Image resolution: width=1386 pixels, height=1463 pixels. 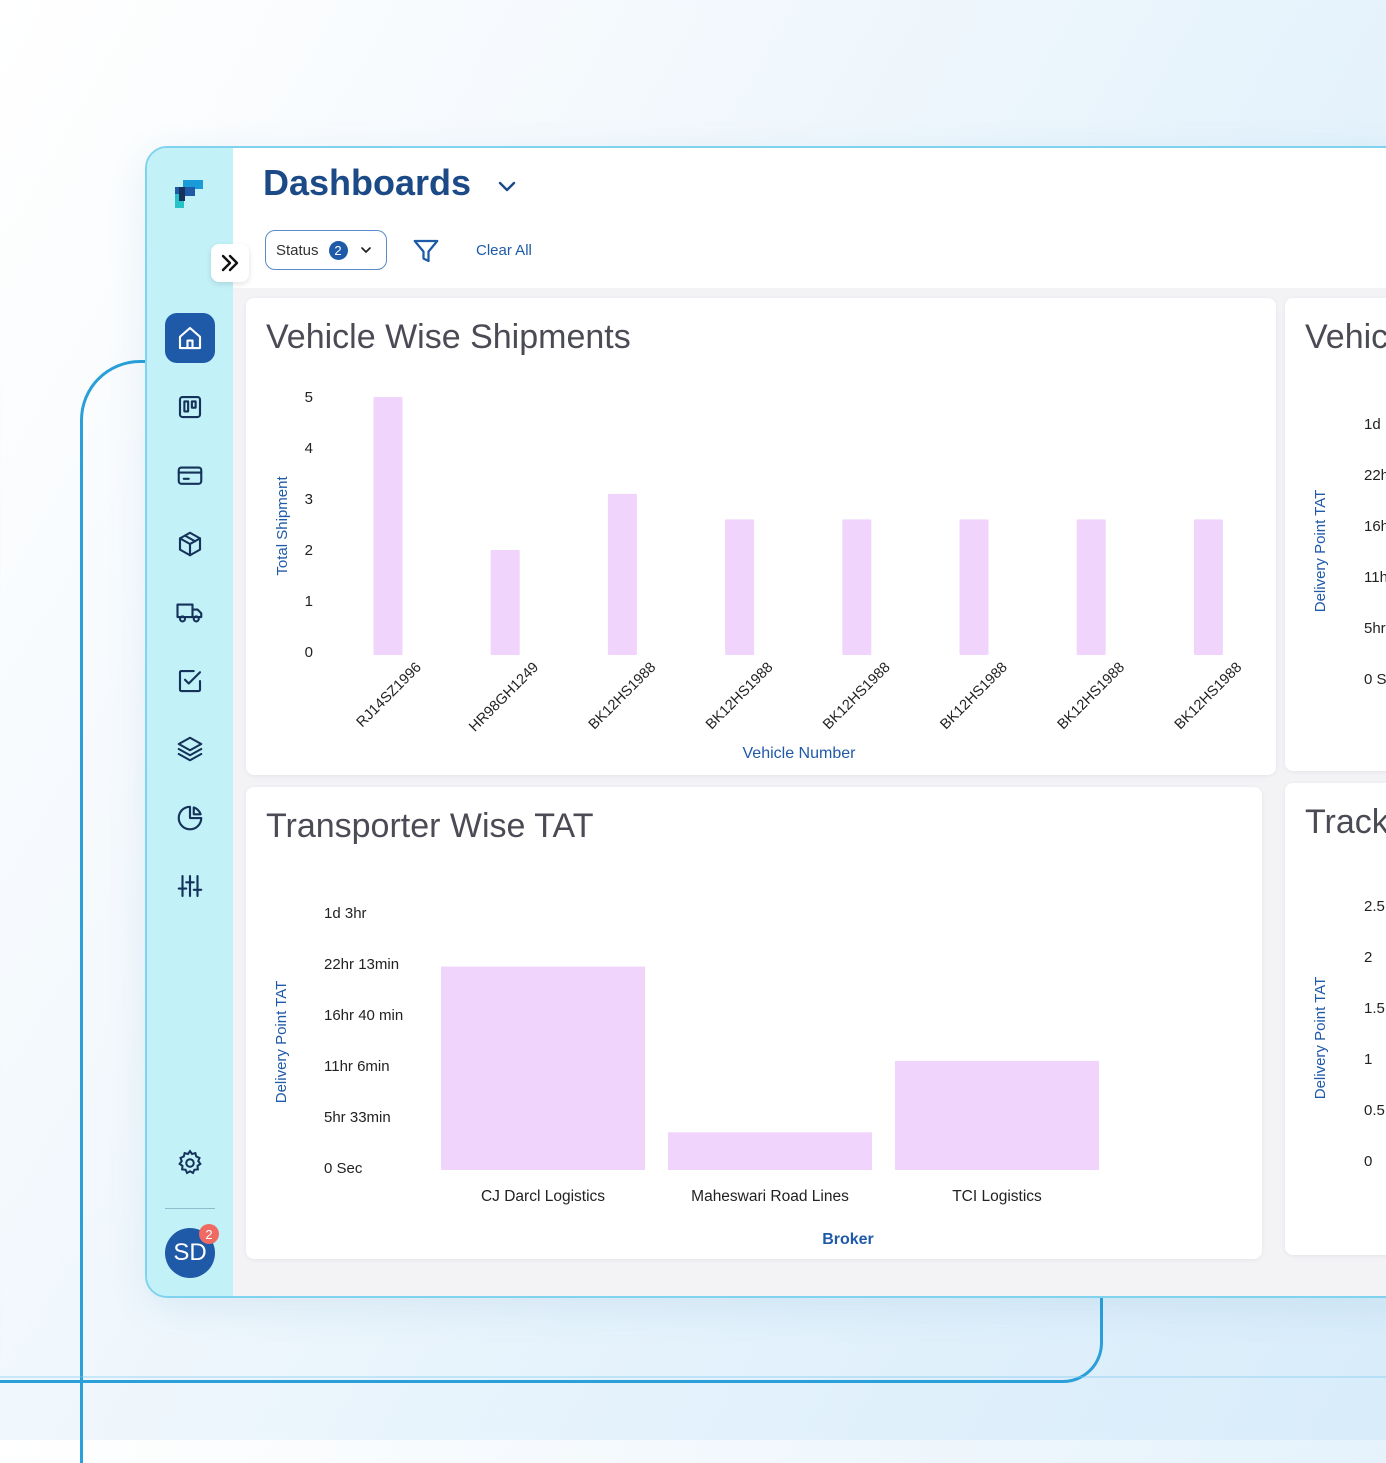 I want to click on status-count-badge: 2, so click(x=338, y=250).